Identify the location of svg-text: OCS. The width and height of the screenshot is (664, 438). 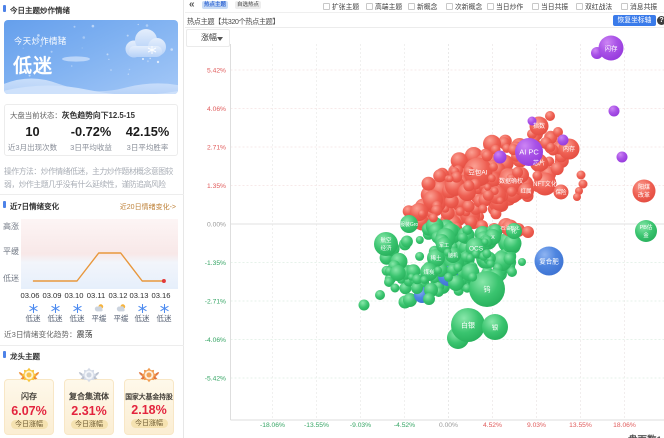
(476, 248).